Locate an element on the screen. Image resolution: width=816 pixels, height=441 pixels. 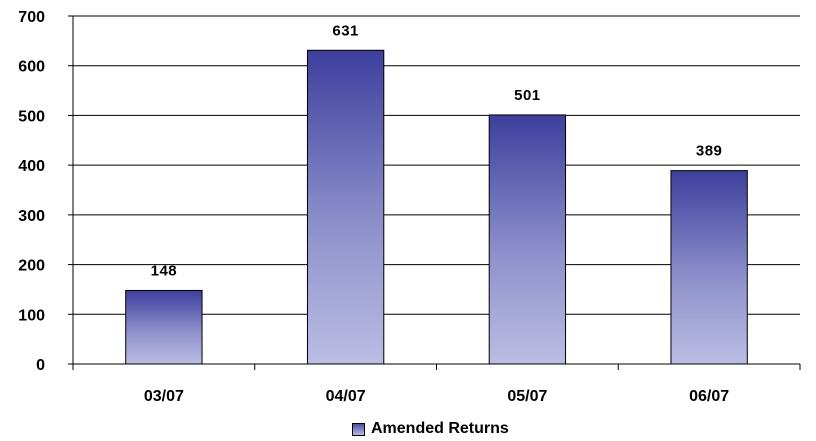
y-tick-label: 500 is located at coordinates (31, 116).